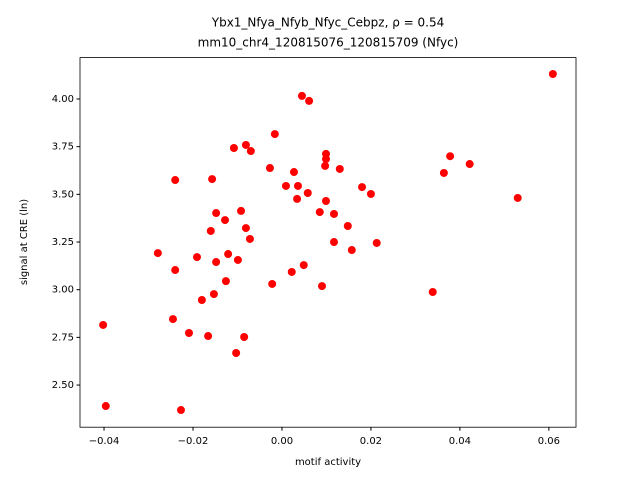  What do you see at coordinates (328, 462) in the screenshot?
I see `x-axis-label: motif activity` at bounding box center [328, 462].